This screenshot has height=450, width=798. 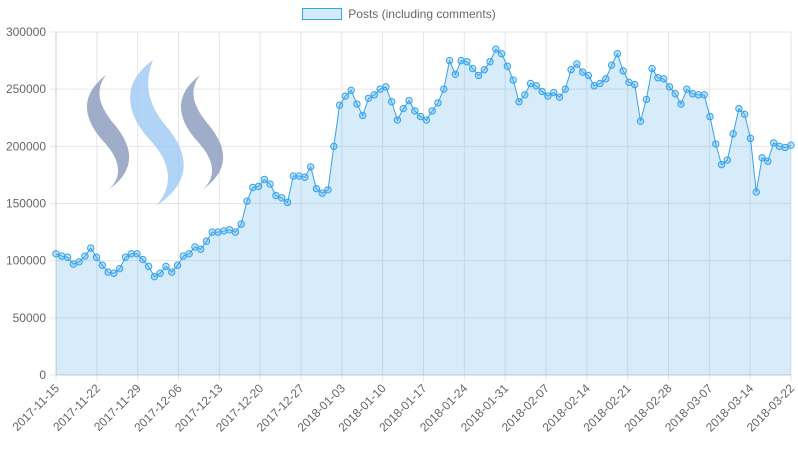 I want to click on legend-item-posts: Posts (including comments), so click(x=399, y=14).